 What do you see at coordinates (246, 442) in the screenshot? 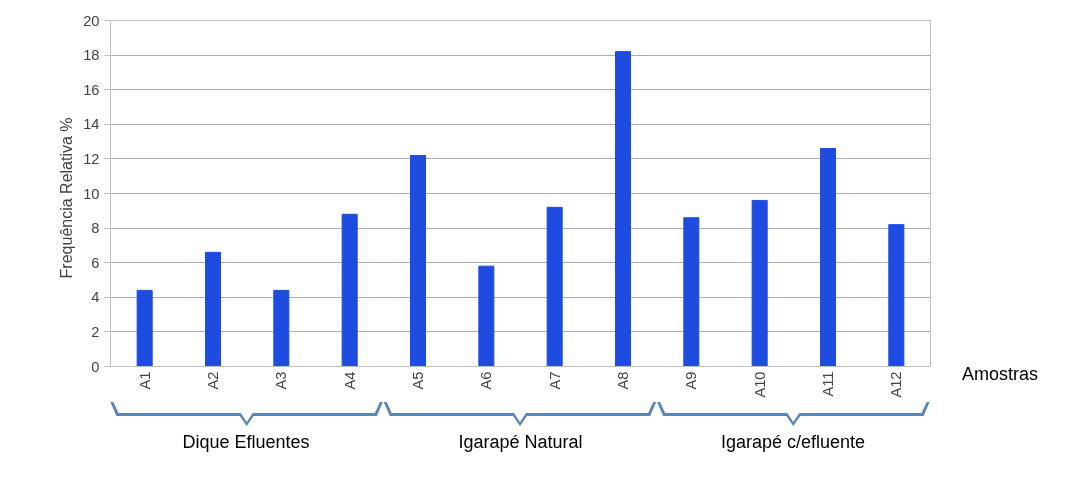
I see `text: Dique Efluentes` at bounding box center [246, 442].